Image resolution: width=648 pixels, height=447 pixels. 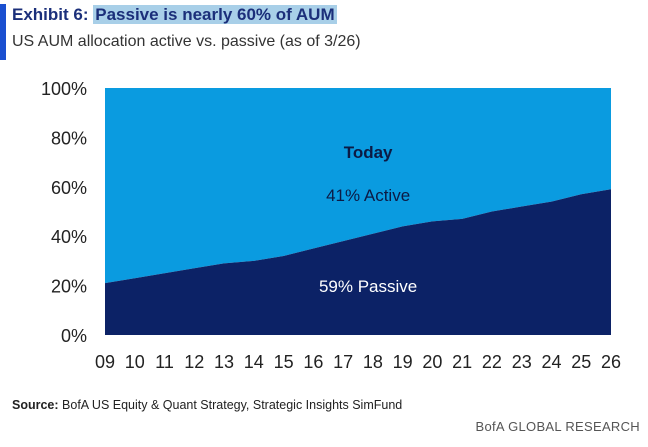 What do you see at coordinates (215, 14) in the screenshot?
I see `title-text: Passive is nearly 60% of AUM` at bounding box center [215, 14].